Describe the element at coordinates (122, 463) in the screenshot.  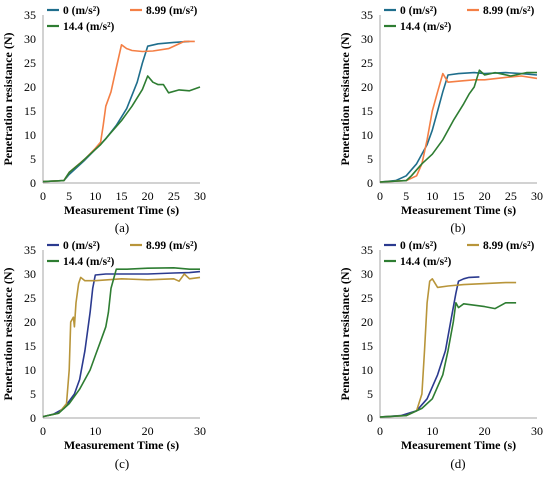
I see `panel-caption: (c)` at that location.